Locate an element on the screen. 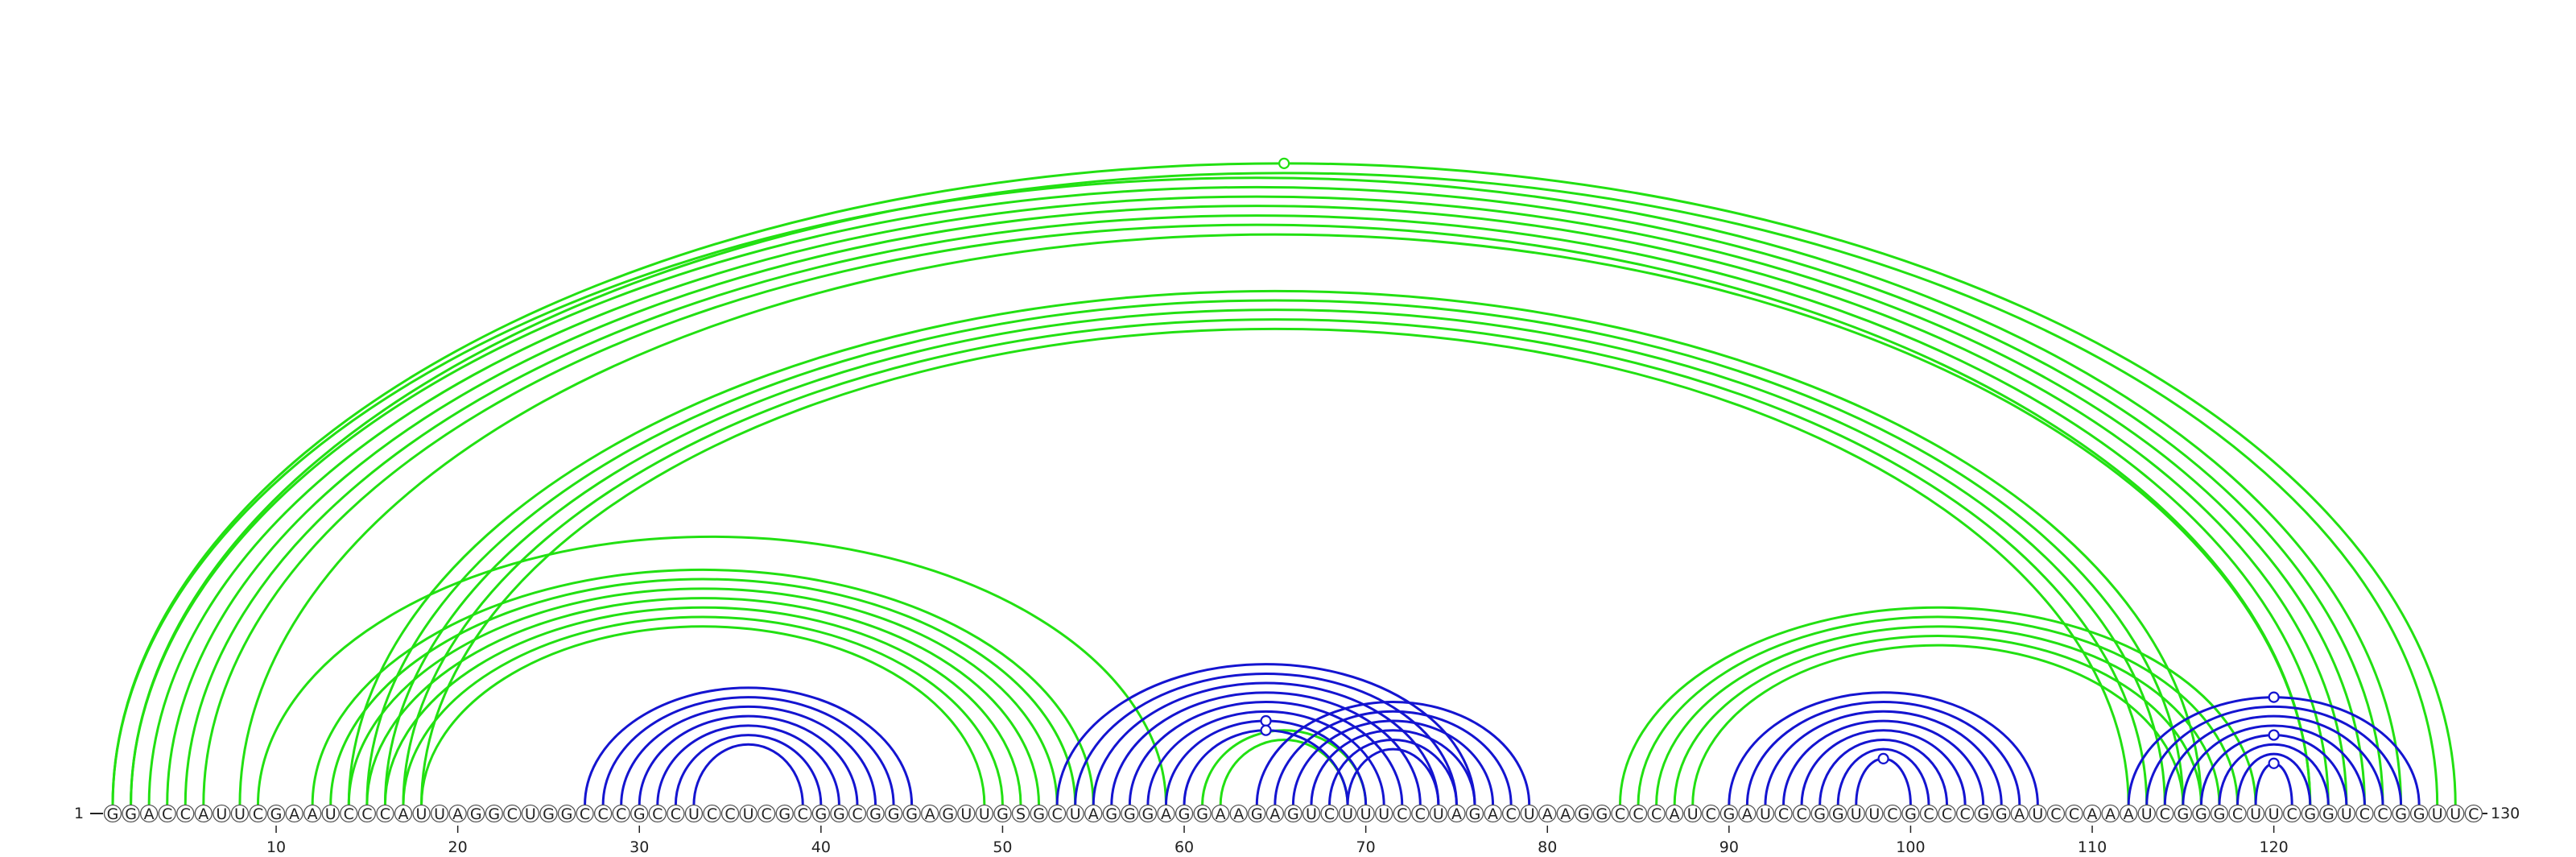 The image size is (2576, 857). axis-tick-label: 20 is located at coordinates (458, 847).